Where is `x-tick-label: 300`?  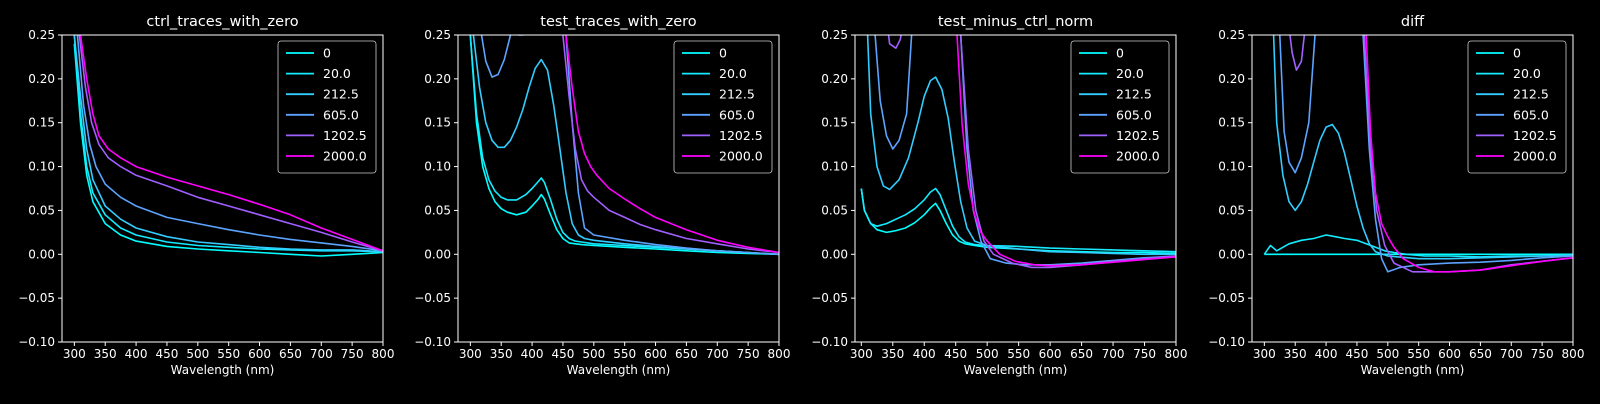 x-tick-label: 300 is located at coordinates (470, 354).